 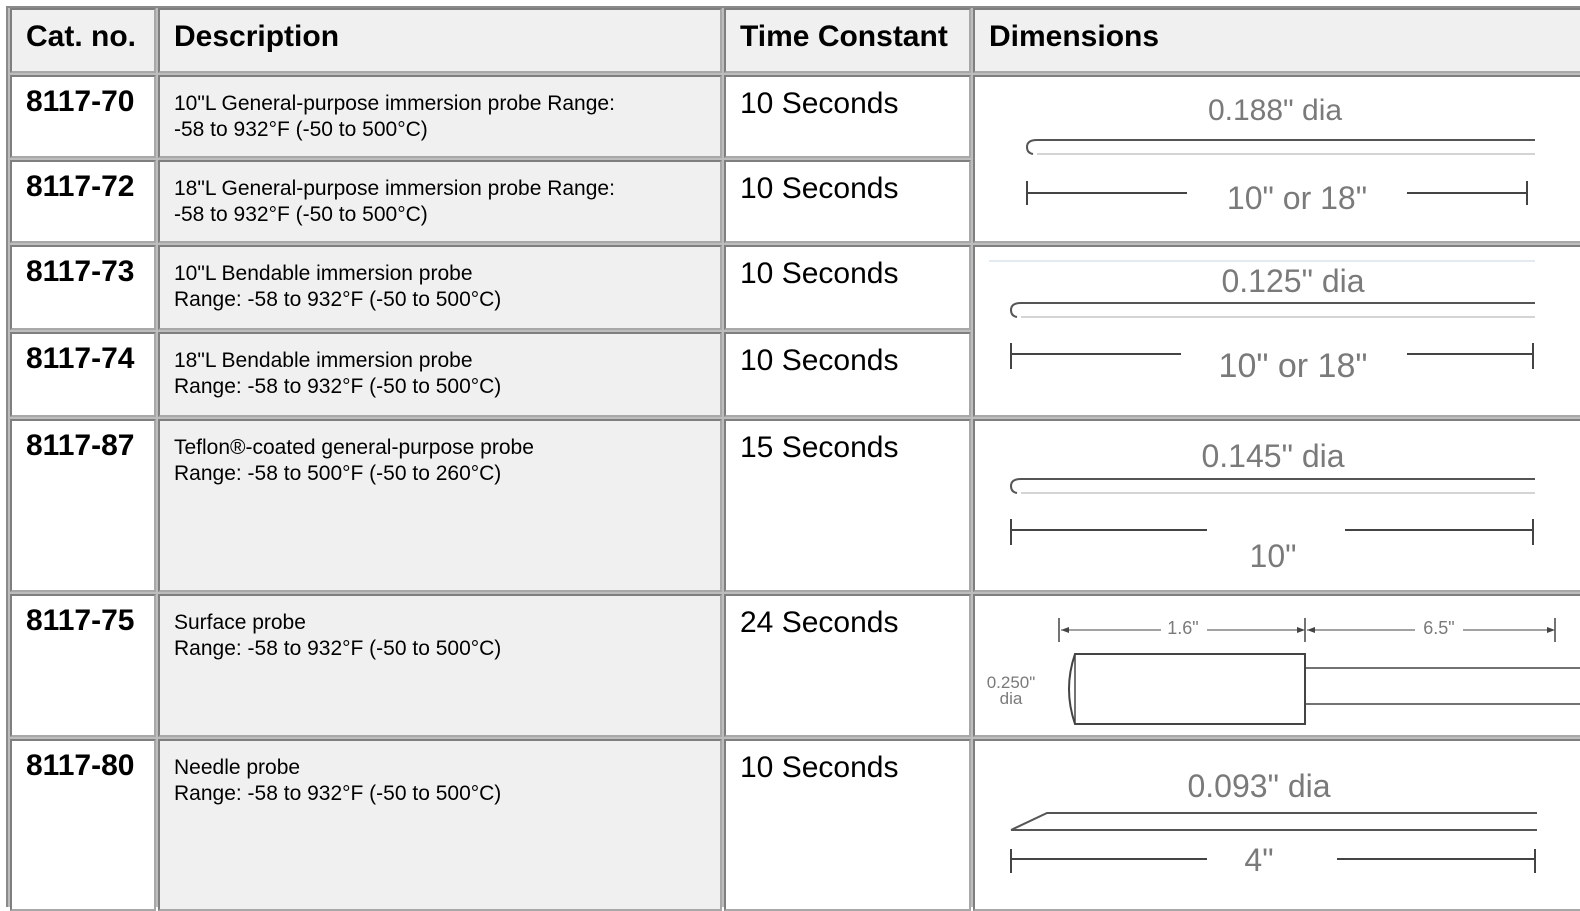 I want to click on description-line: Range: -58 to 500°F (-50 to 260°C), so click(x=338, y=473).